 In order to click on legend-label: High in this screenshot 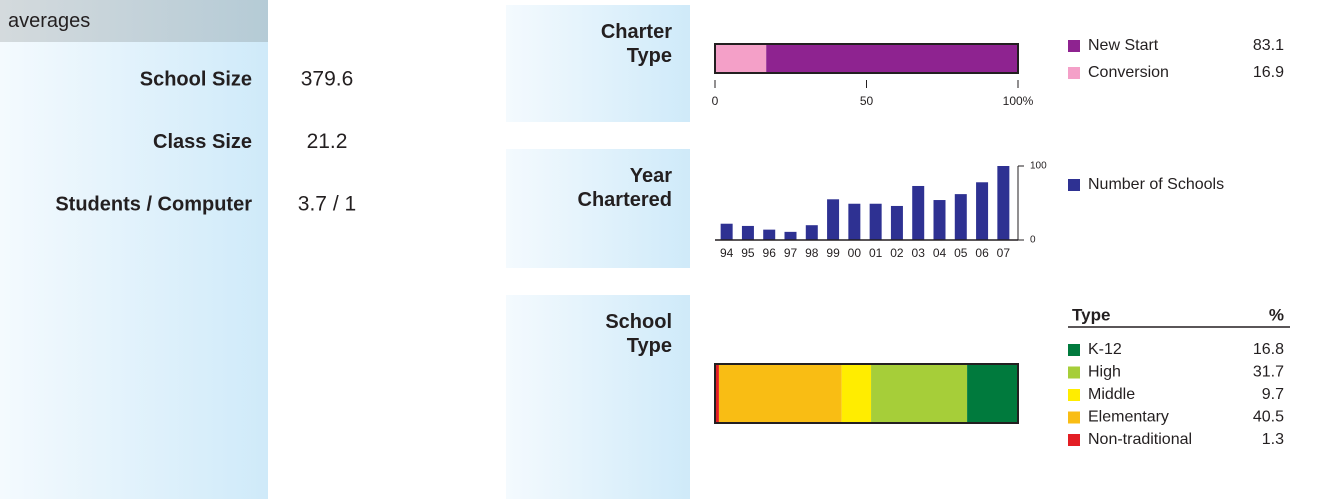, I will do `click(1104, 372)`.